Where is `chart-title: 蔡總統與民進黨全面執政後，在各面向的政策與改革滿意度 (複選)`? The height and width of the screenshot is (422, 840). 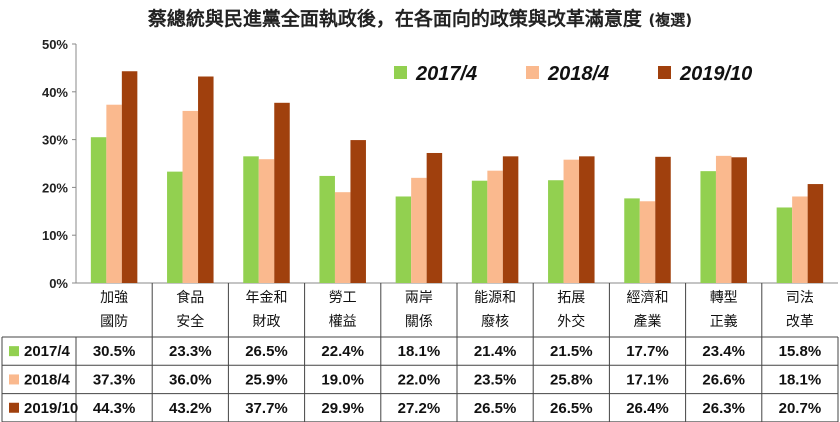
chart-title: 蔡總統與民進黨全面執政後，在各面向的政策與改革滿意度 (複選) is located at coordinates (420, 17).